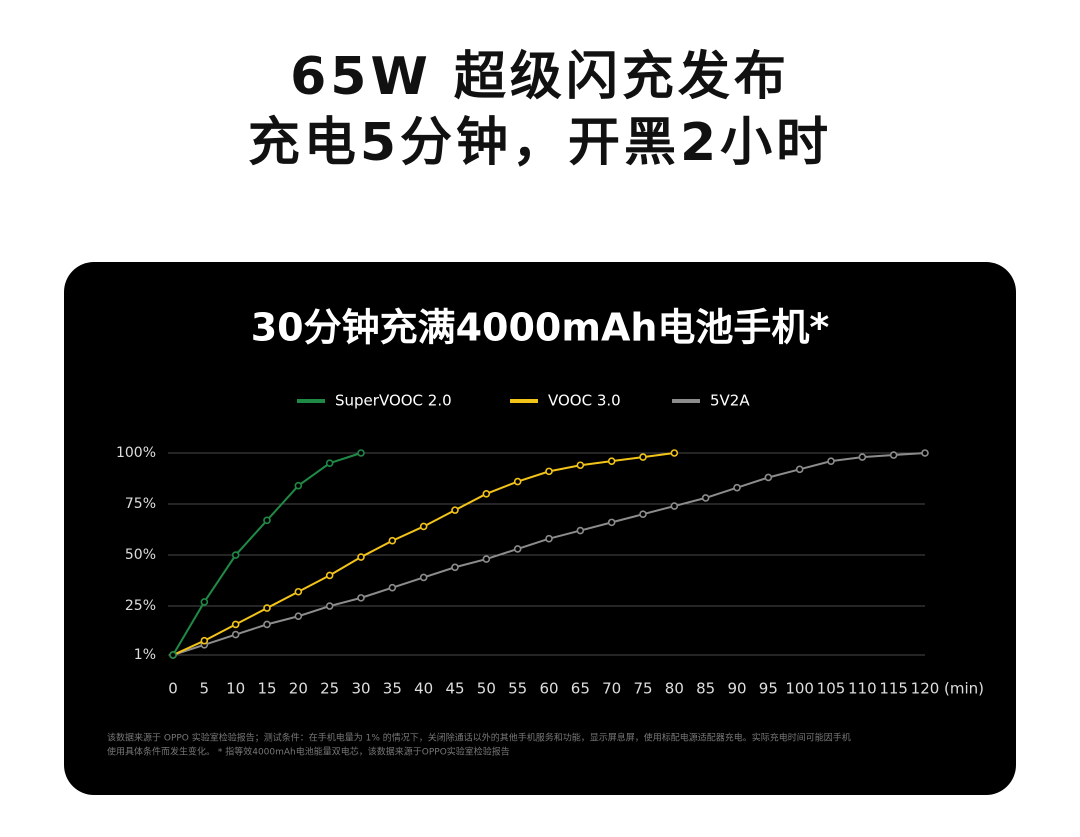  I want to click on y-tick-label: 100%, so click(136, 453).